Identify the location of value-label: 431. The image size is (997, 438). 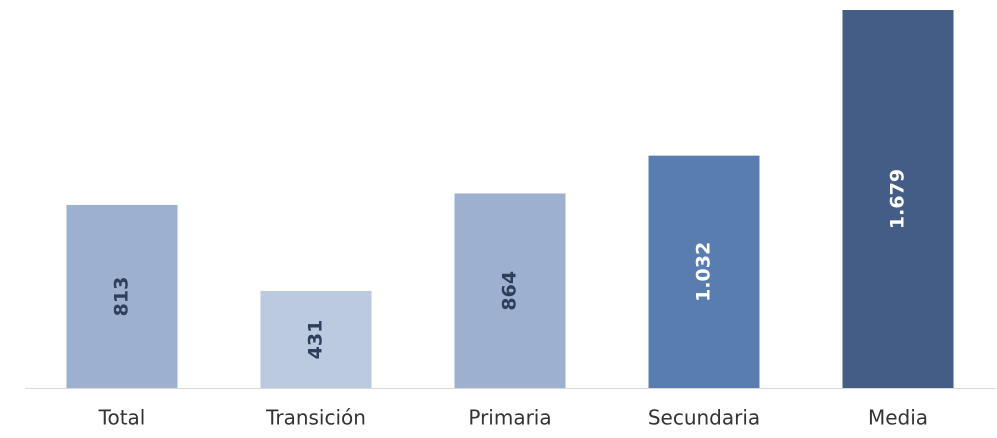
(316, 340).